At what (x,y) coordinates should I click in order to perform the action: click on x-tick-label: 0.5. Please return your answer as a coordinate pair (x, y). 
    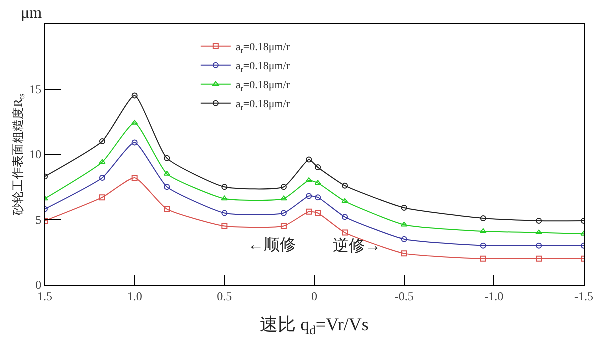
    Looking at the image, I should click on (224, 296).